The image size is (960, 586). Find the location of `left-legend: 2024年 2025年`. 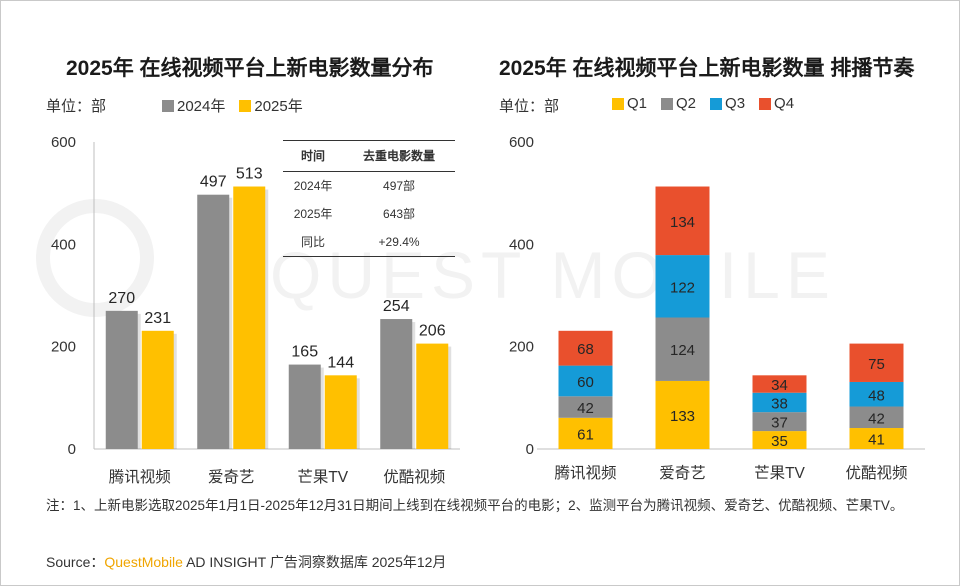

left-legend: 2024年 2025年 is located at coordinates (239, 105).